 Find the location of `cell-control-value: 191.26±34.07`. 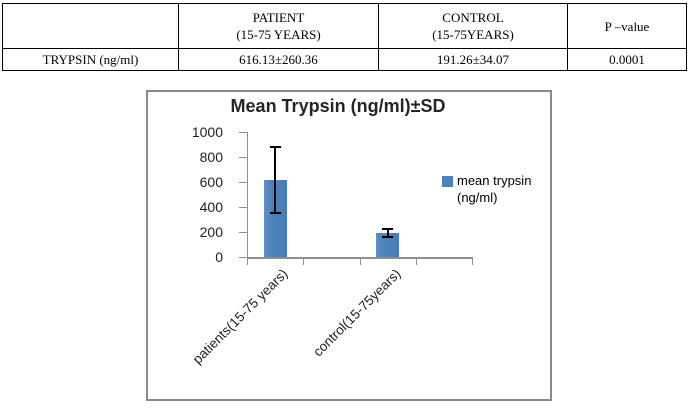

cell-control-value: 191.26±34.07 is located at coordinates (473, 59).